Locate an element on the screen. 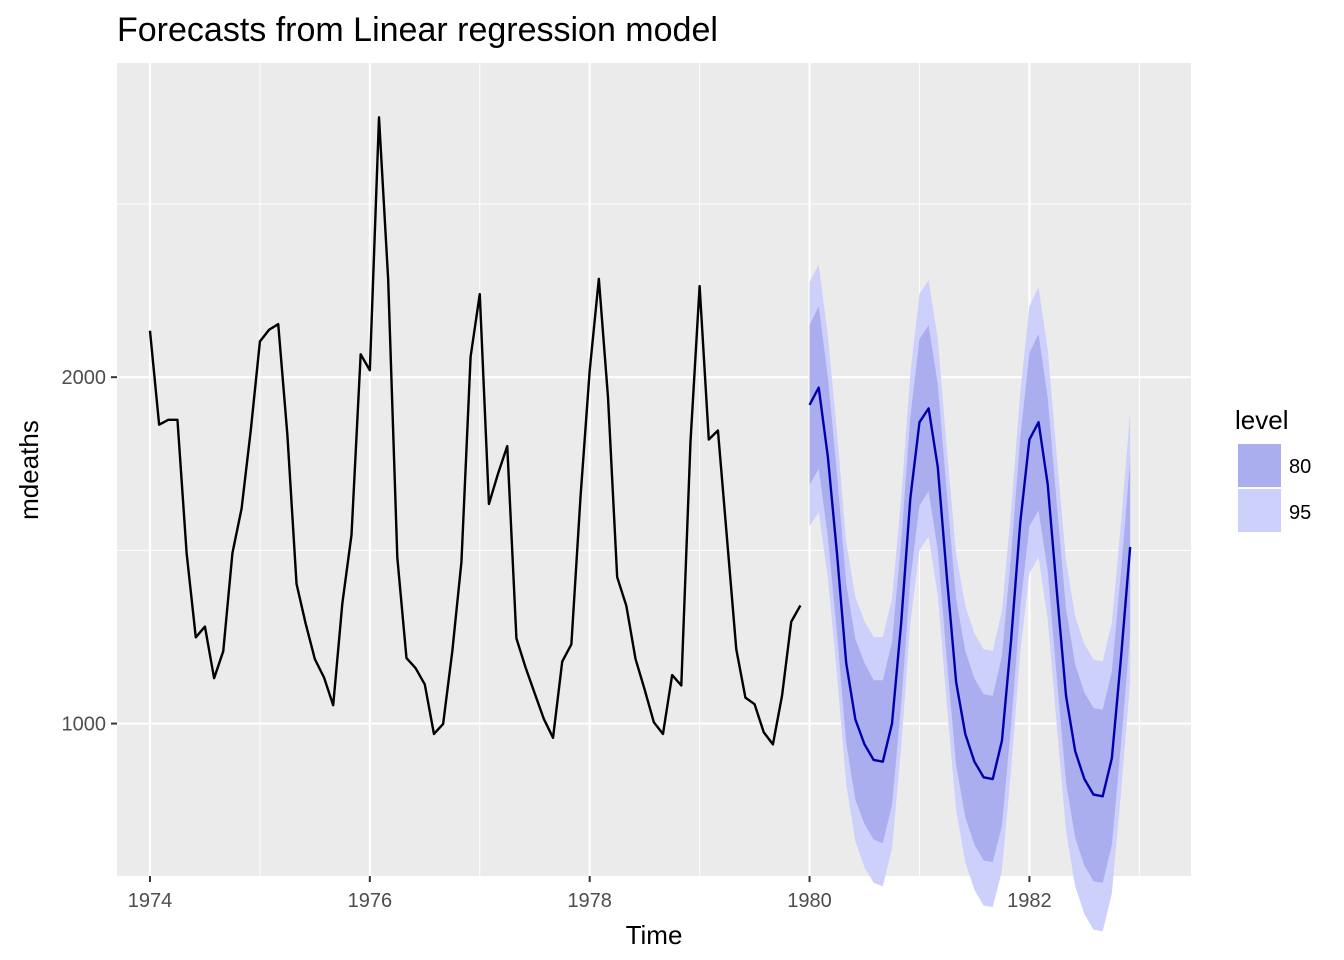 This screenshot has height=960, width=1344. legend-label-80: 80 is located at coordinates (1300, 467).